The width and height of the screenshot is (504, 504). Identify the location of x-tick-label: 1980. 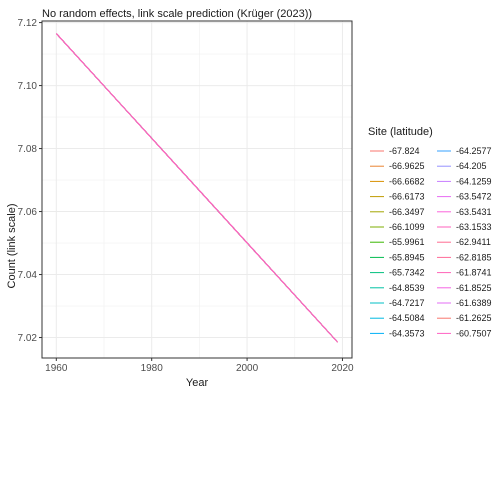
(152, 368).